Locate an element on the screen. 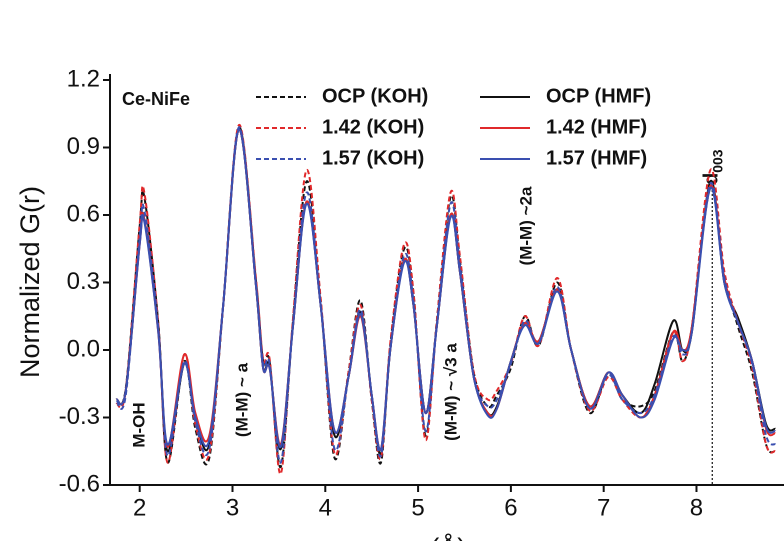 This screenshot has width=784, height=541. legend-label: 1.57 (HMF) is located at coordinates (596, 158).